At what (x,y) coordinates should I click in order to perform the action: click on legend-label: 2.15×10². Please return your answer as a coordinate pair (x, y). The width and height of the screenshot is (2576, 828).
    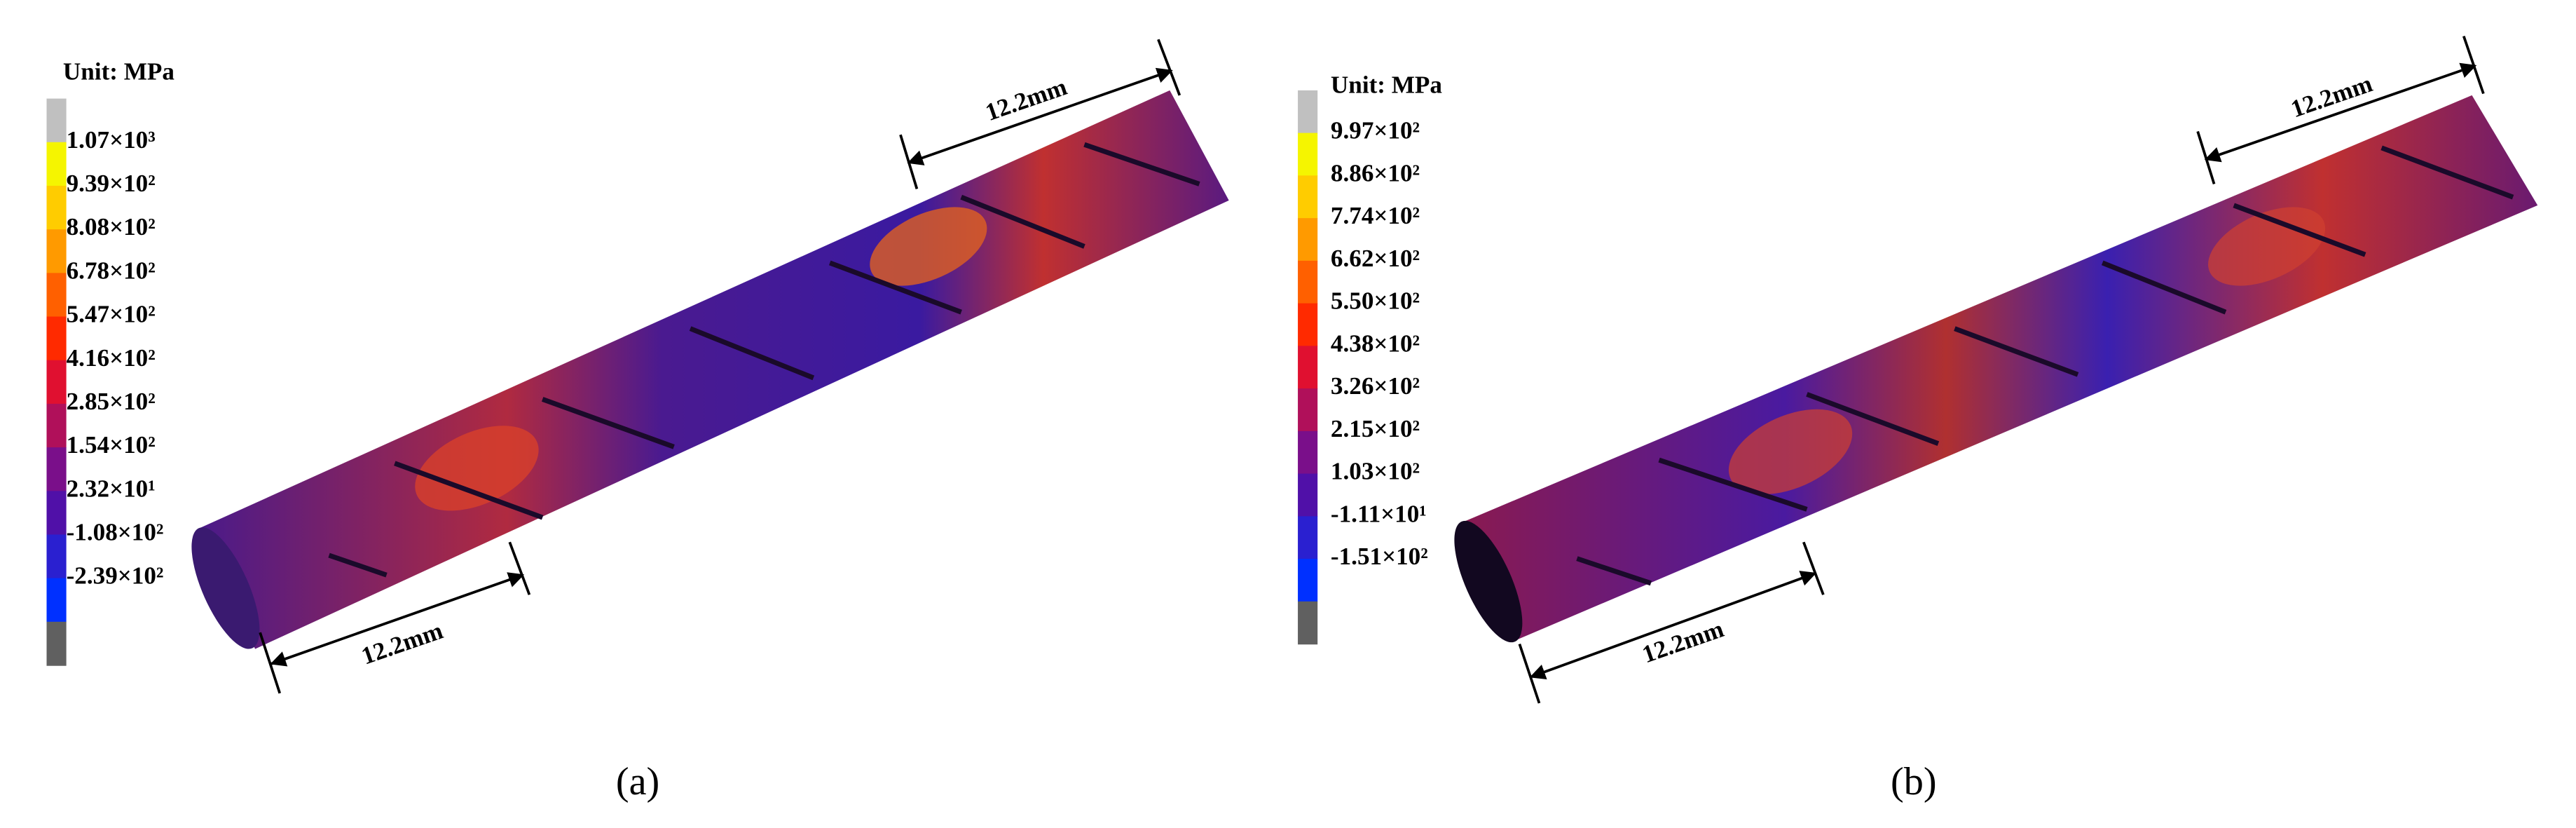
    Looking at the image, I should click on (1376, 428).